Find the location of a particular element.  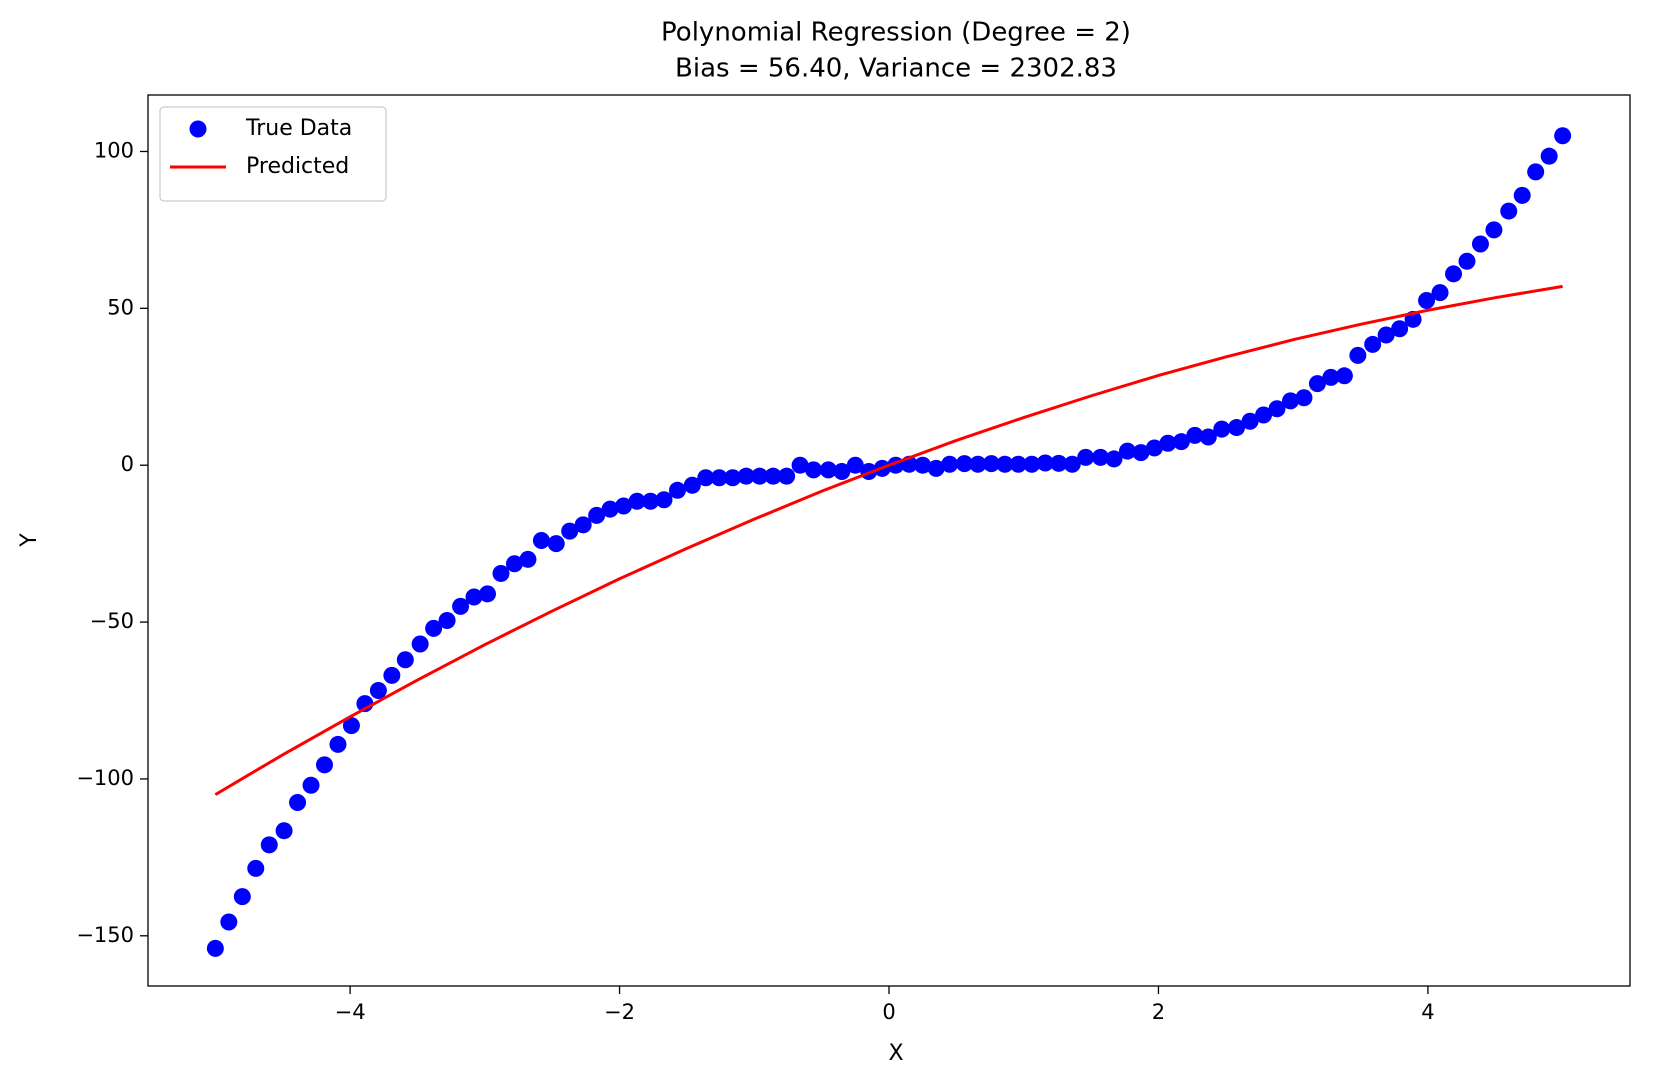

chart-subtitle: Bias = 56.40, Variance = 2302.83 is located at coordinates (896, 69).